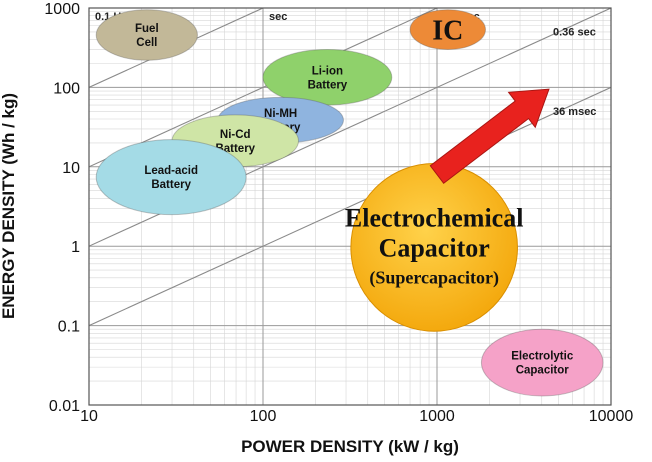 This screenshot has height=462, width=652. What do you see at coordinates (434, 278) in the screenshot?
I see `region-label: (Supercapacitor)` at bounding box center [434, 278].